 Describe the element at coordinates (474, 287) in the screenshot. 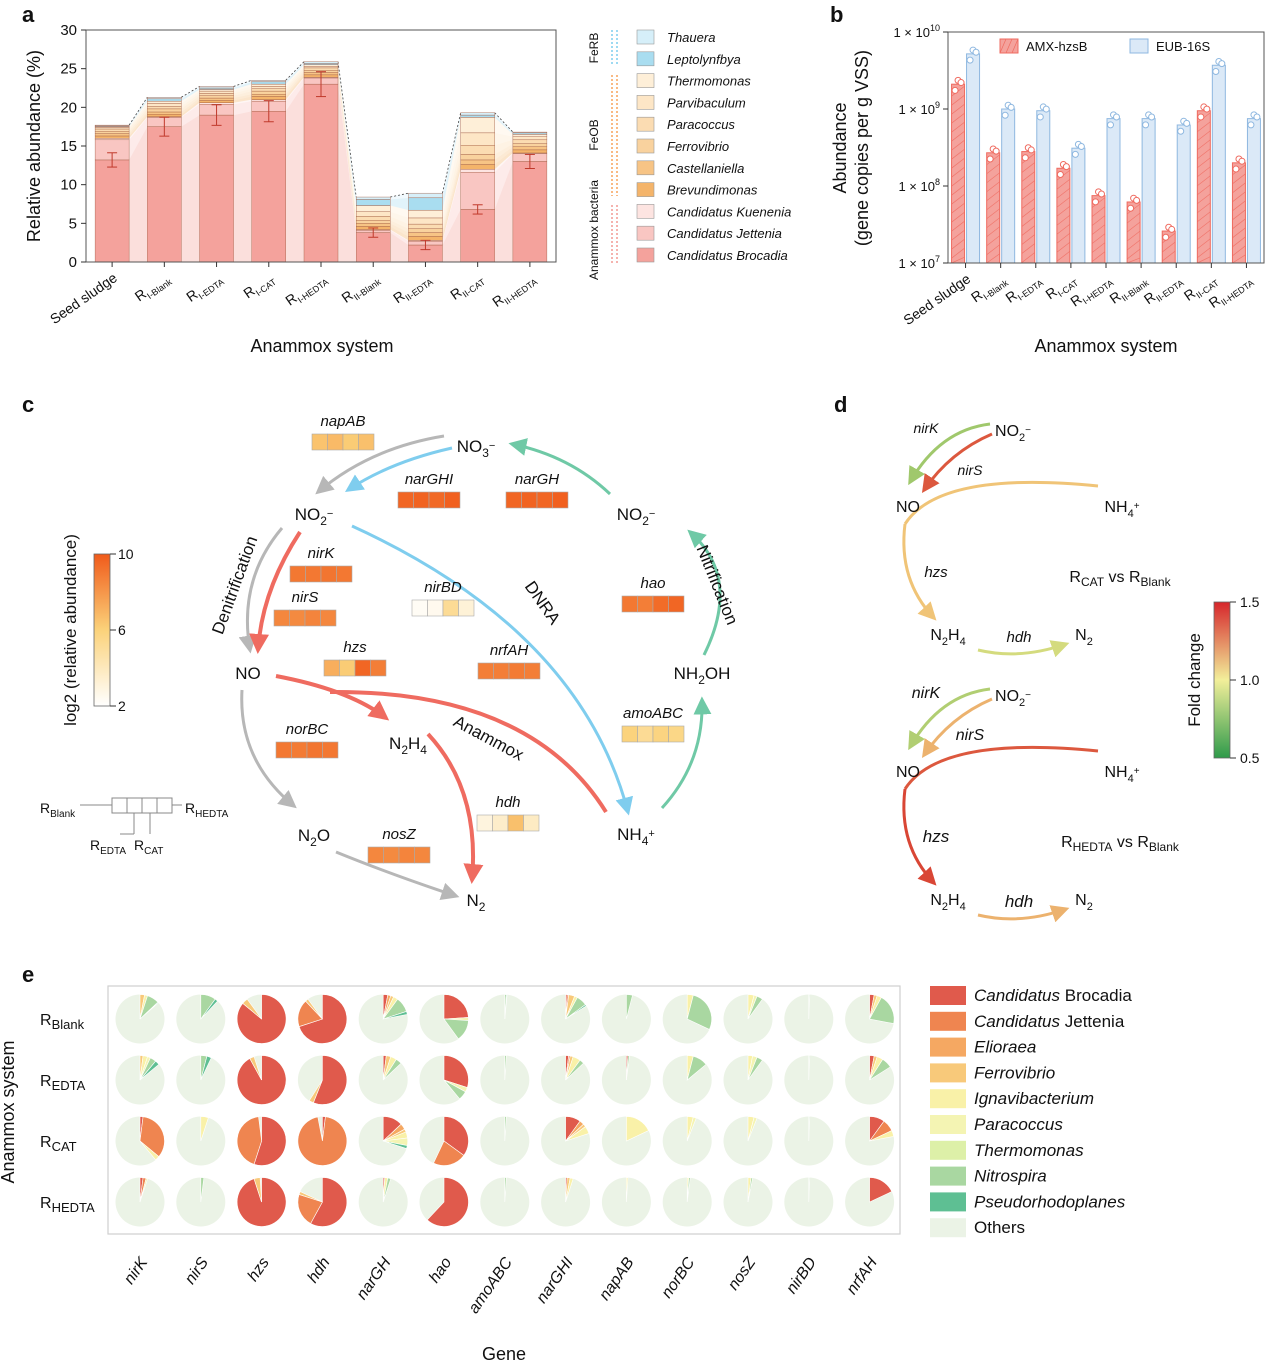

I see `label-sub: II-CAT` at that location.